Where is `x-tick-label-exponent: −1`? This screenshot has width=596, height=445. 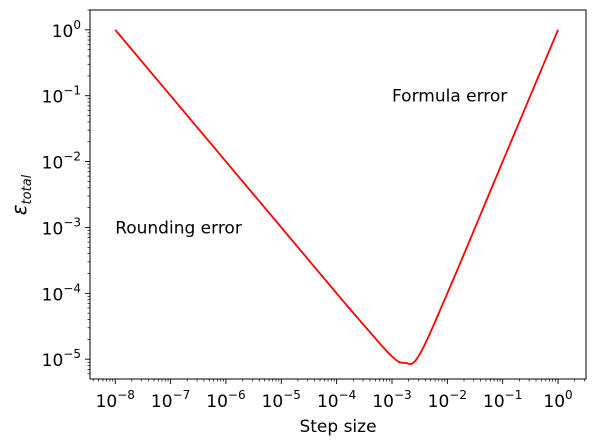
x-tick-label-exponent: −1 is located at coordinates (514, 395).